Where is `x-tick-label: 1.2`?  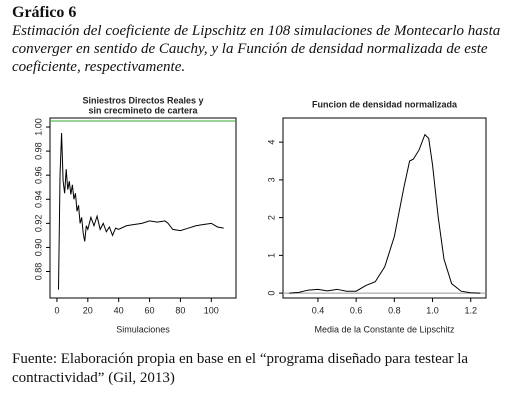 x-tick-label: 1.2 is located at coordinates (470, 310).